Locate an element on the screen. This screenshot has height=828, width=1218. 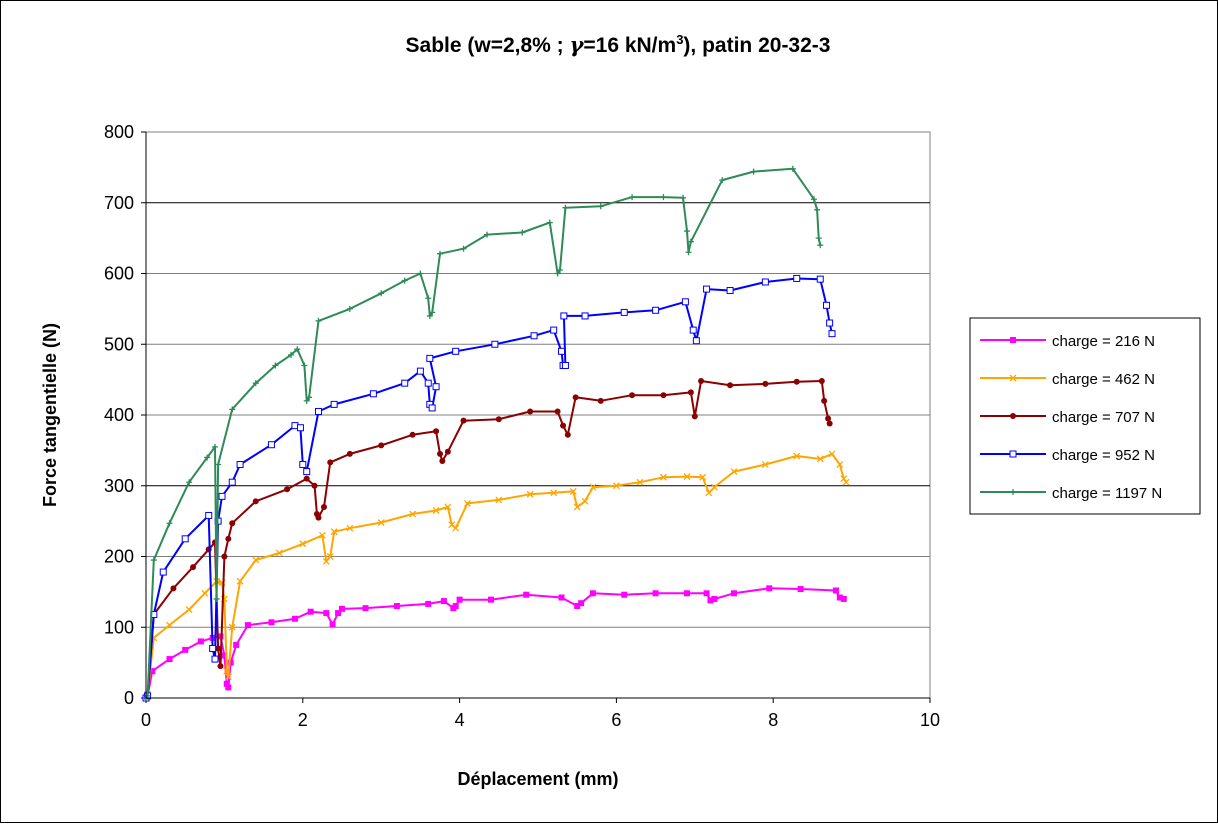
x-tick-label: 4 is located at coordinates (460, 720).